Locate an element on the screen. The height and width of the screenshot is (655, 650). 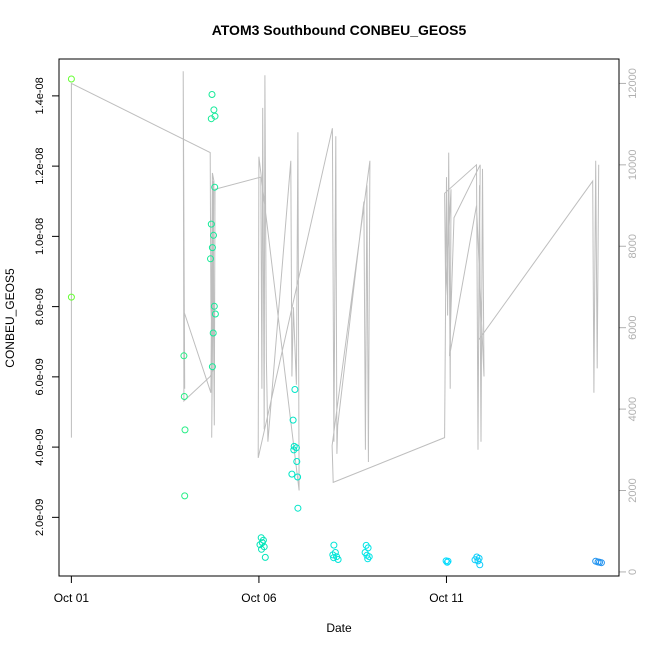
y2-tick-label: 12000 is located at coordinates (633, 83).